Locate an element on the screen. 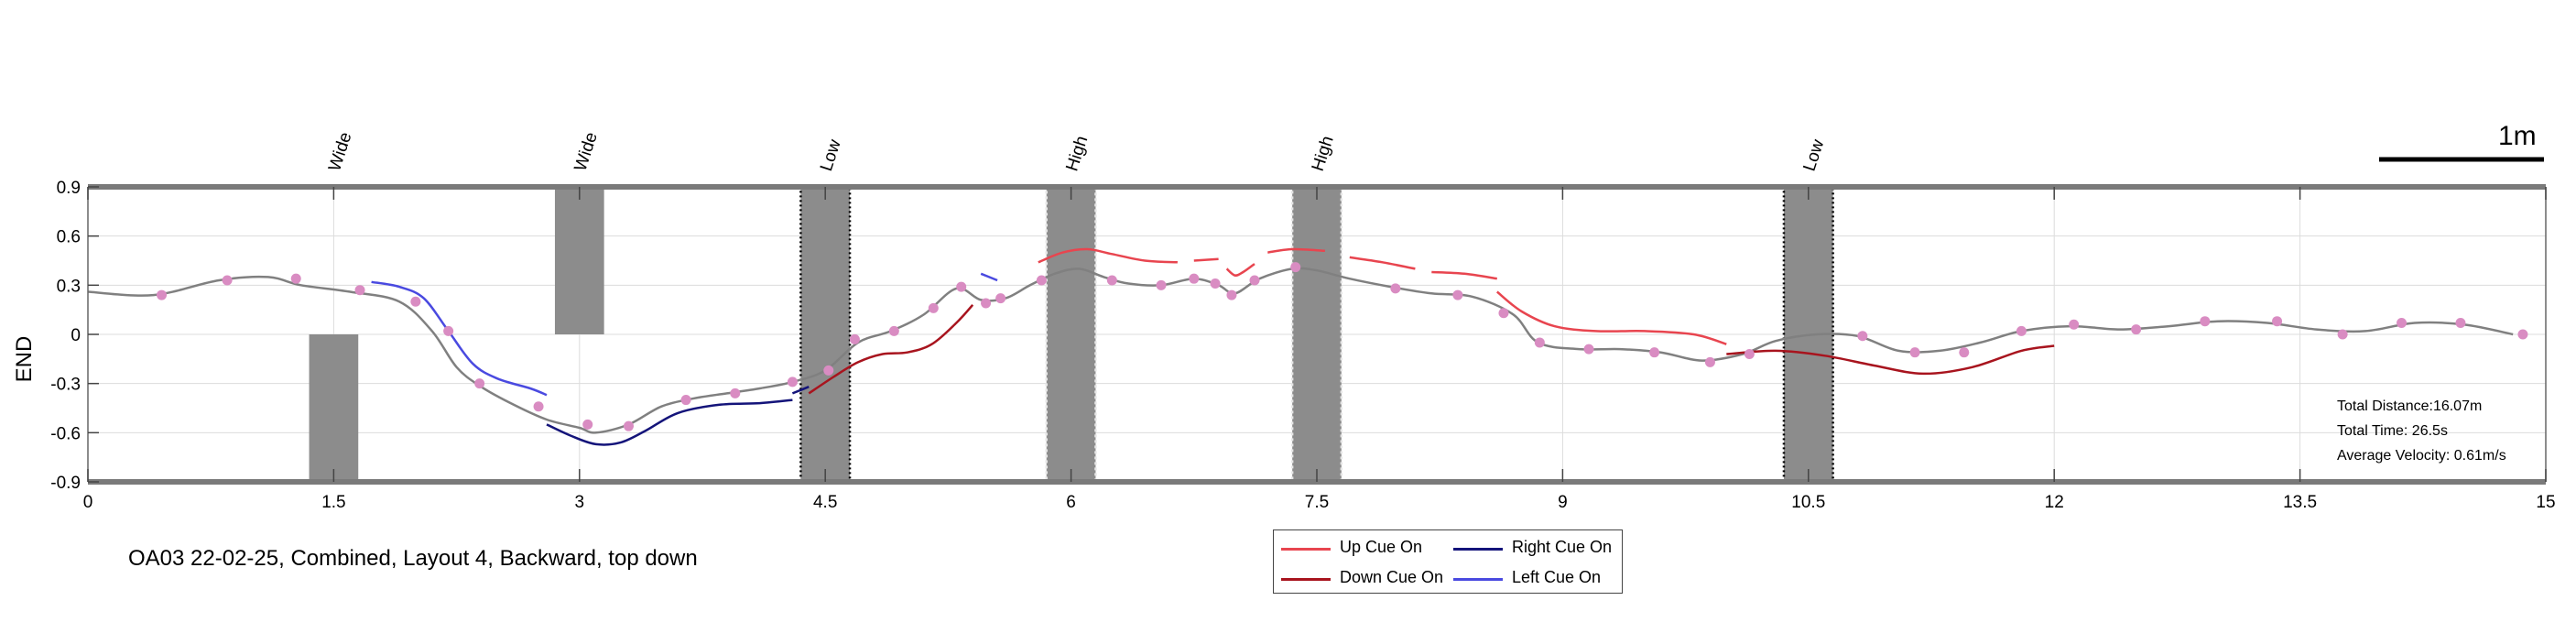 This screenshot has height=644, width=2576. x-tick-labels: 0 1.5 3 4.5 6 7.5 9 10.5 12 13.5 15 is located at coordinates (1319, 503).